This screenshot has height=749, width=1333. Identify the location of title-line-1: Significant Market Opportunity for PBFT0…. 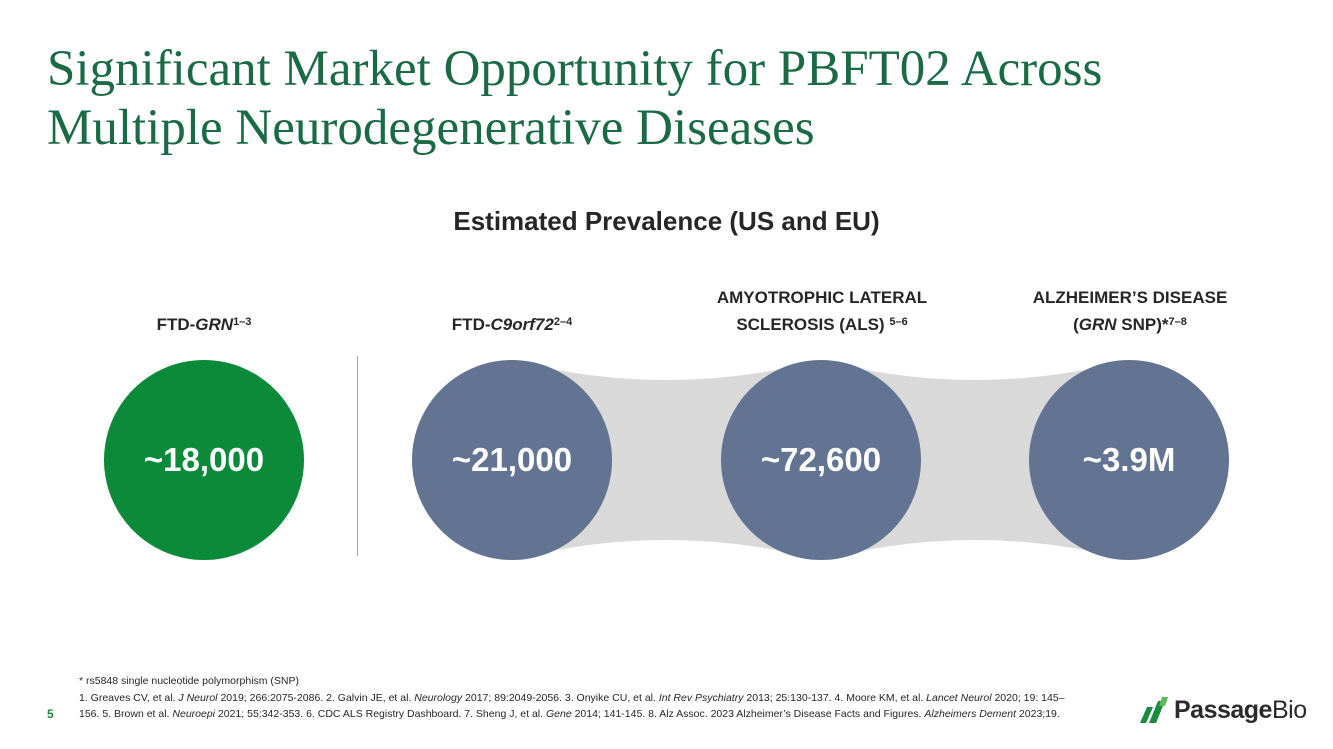
(575, 69).